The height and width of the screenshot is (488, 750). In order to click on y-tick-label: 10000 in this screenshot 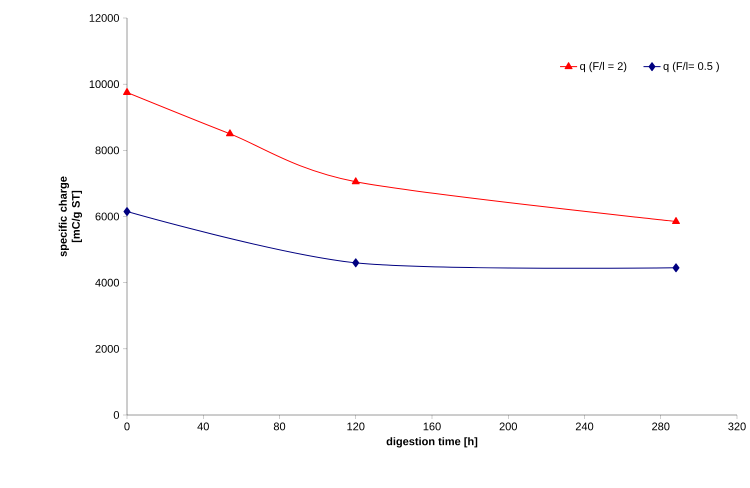, I will do `click(105, 84)`.